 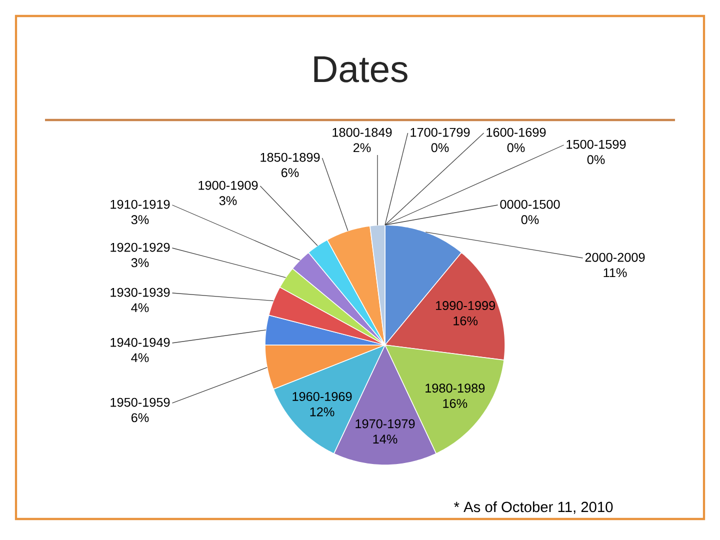 What do you see at coordinates (322, 396) in the screenshot?
I see `slice-label: 1960-1969` at bounding box center [322, 396].